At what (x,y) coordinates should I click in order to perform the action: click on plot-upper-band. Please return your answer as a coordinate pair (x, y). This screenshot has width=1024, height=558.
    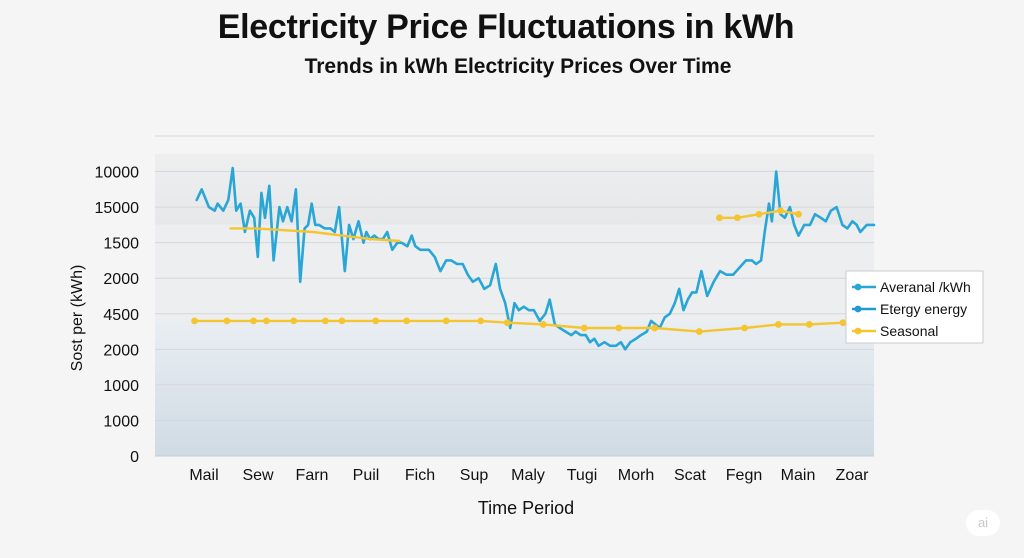
    Looking at the image, I should click on (514, 189).